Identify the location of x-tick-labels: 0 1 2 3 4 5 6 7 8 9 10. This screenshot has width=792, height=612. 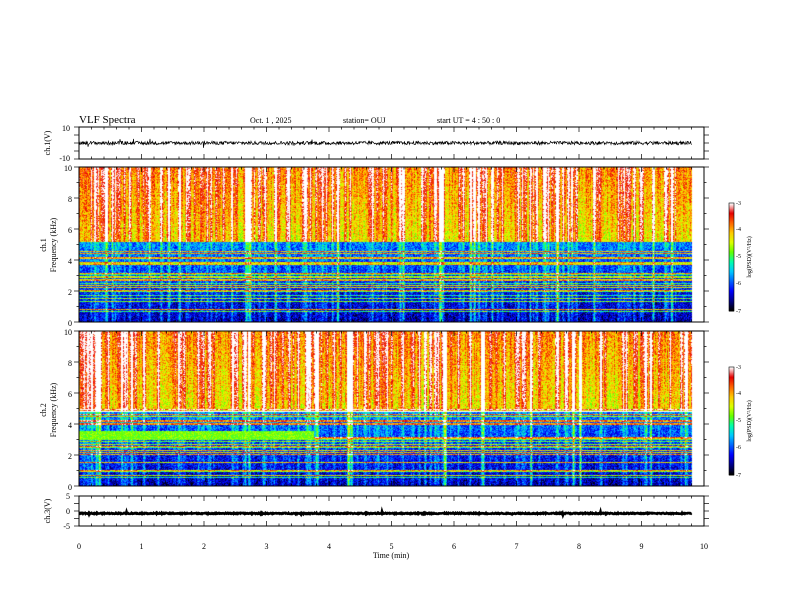
(392, 546).